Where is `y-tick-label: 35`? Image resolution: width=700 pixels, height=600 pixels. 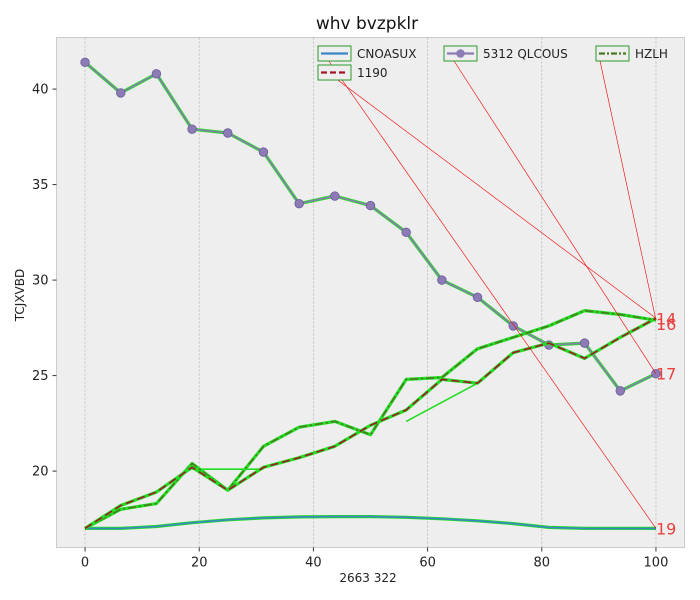 y-tick-label: 35 is located at coordinates (40, 185).